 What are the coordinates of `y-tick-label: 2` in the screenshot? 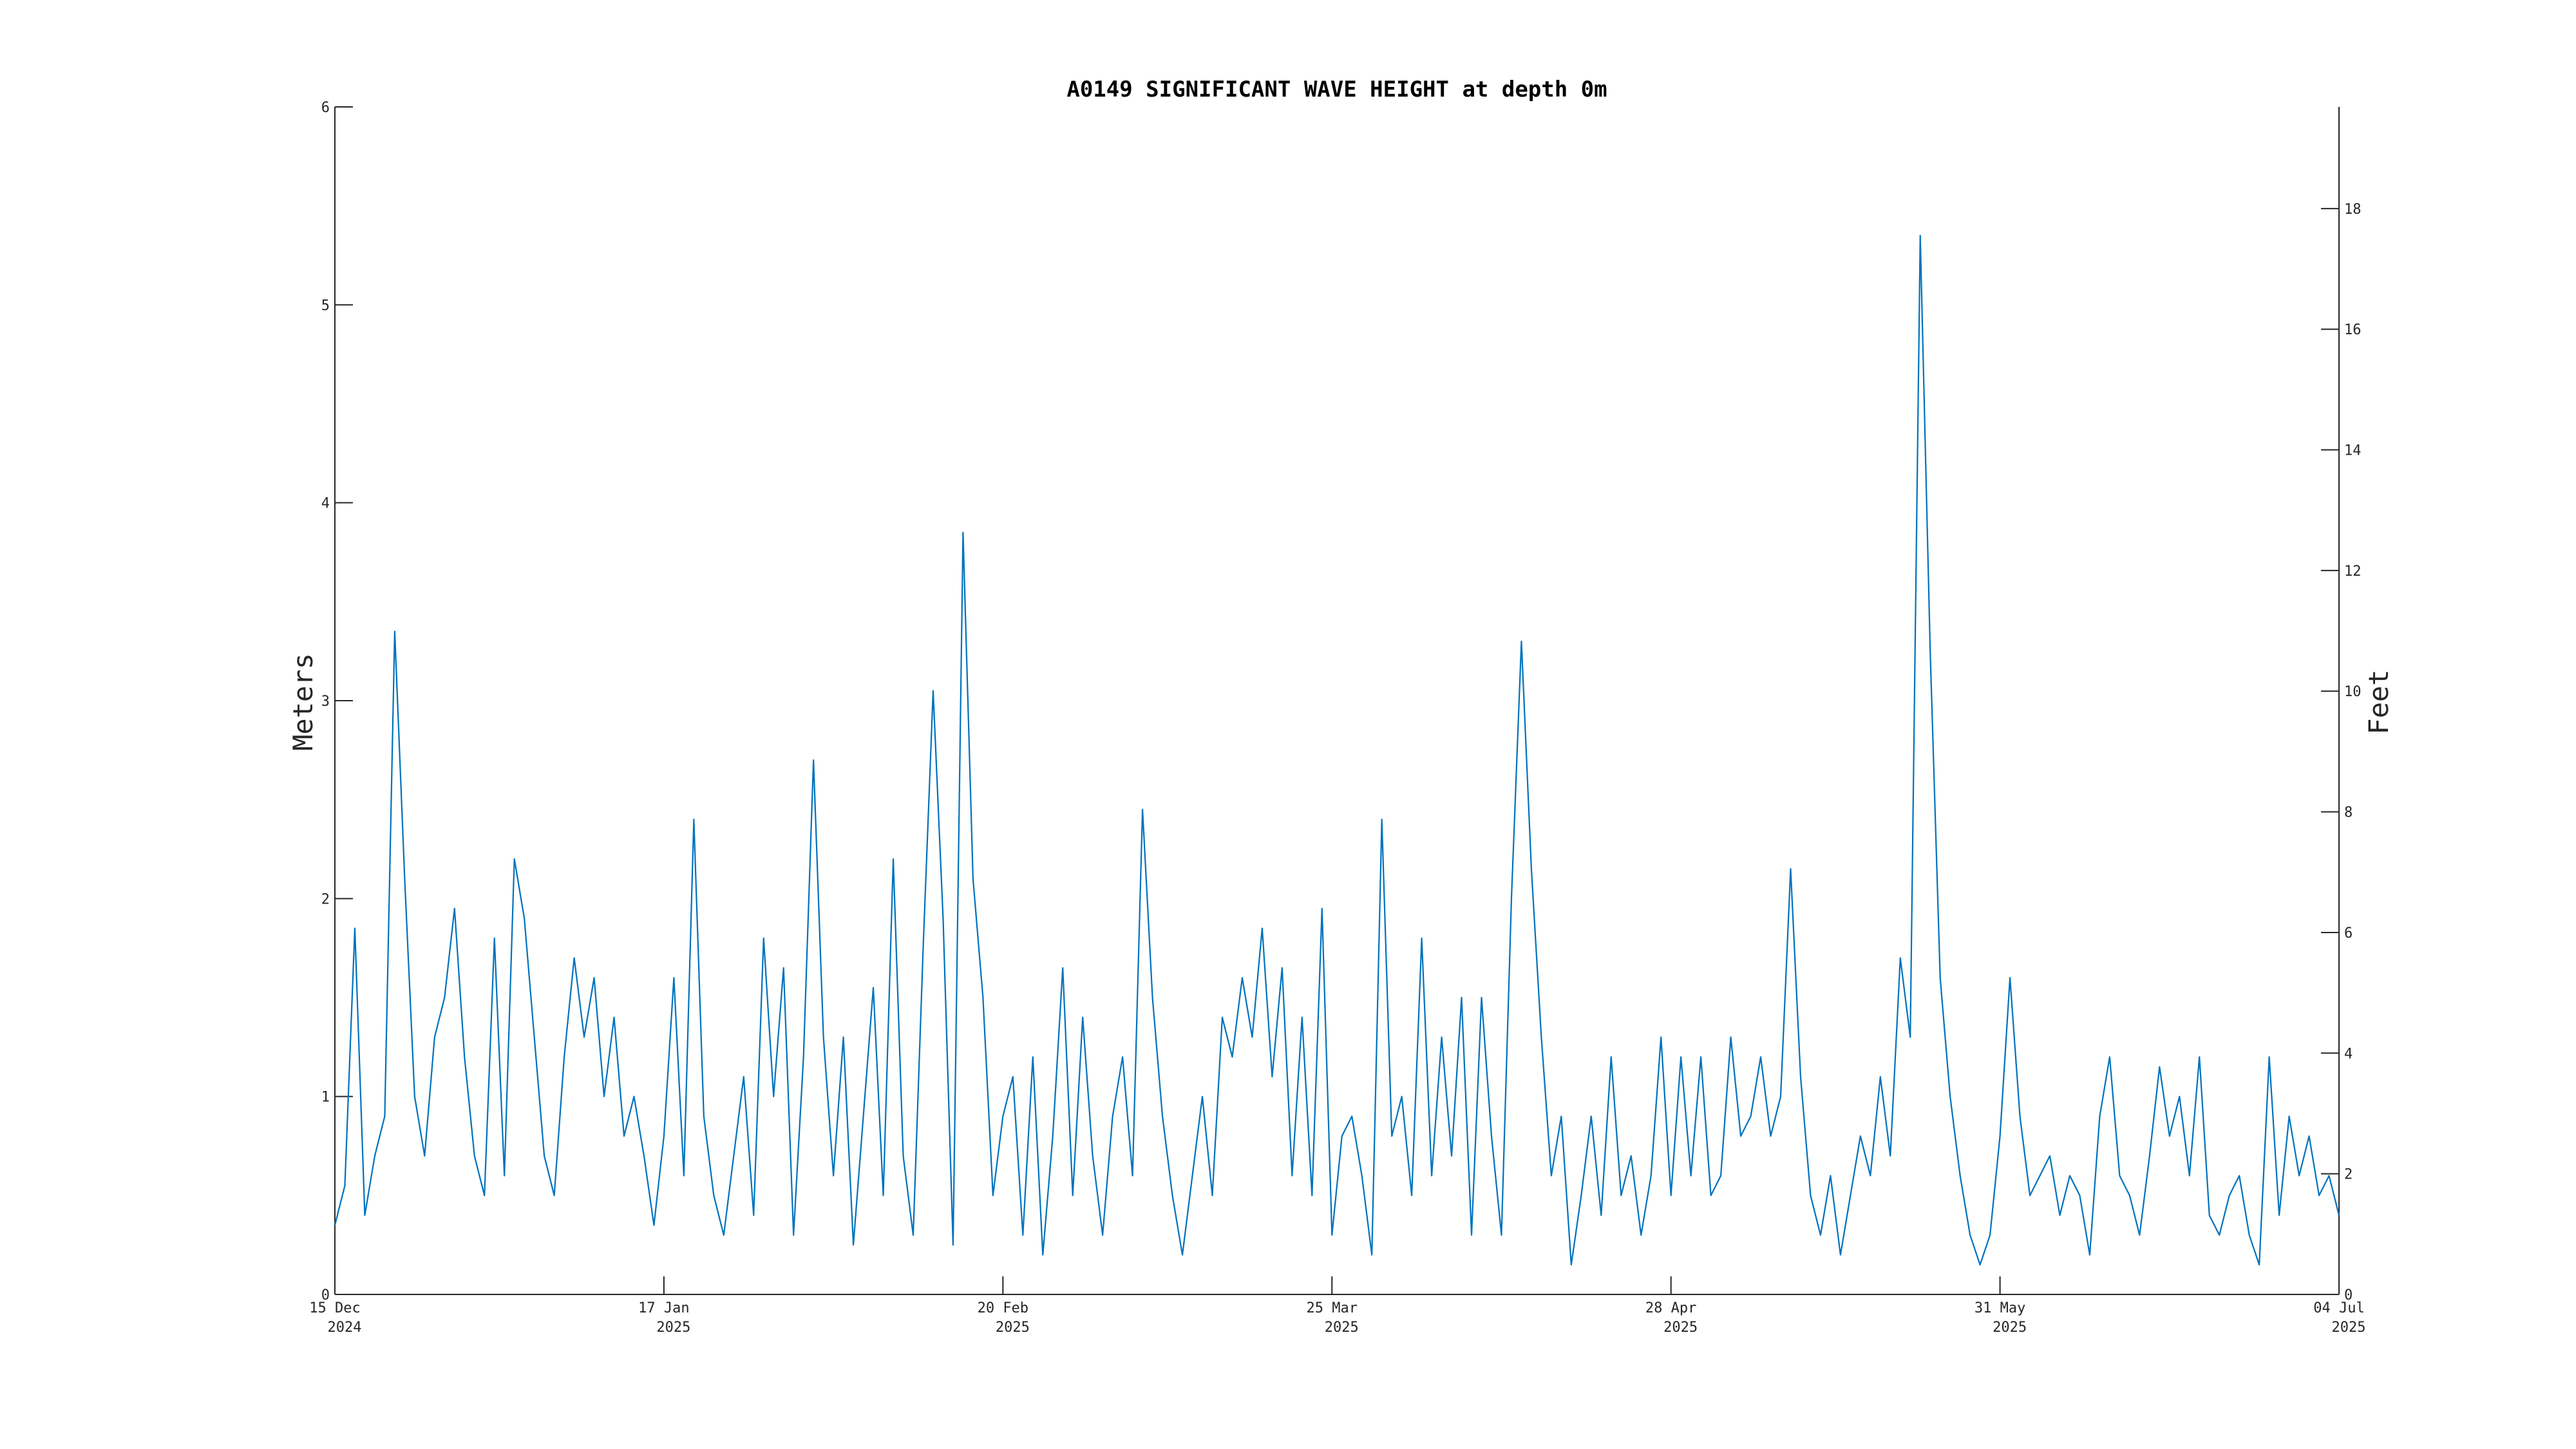 It's located at (326, 899).